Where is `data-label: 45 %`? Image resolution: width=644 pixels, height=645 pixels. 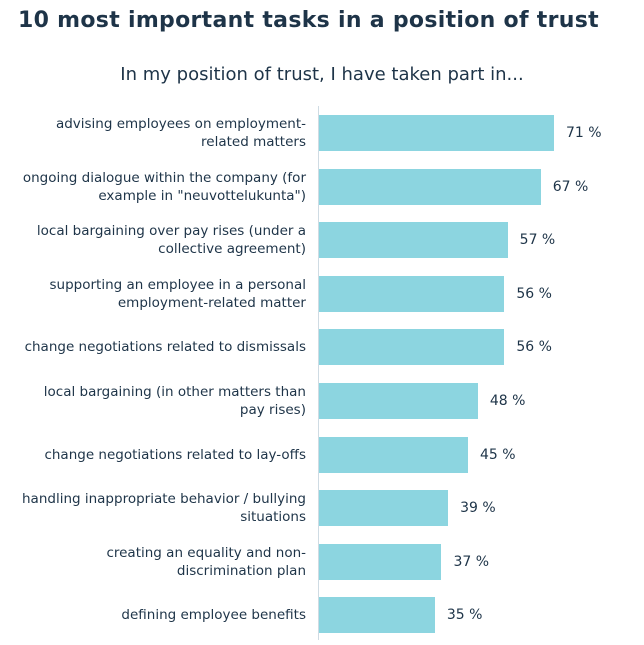
data-label: 45 % is located at coordinates (497, 454).